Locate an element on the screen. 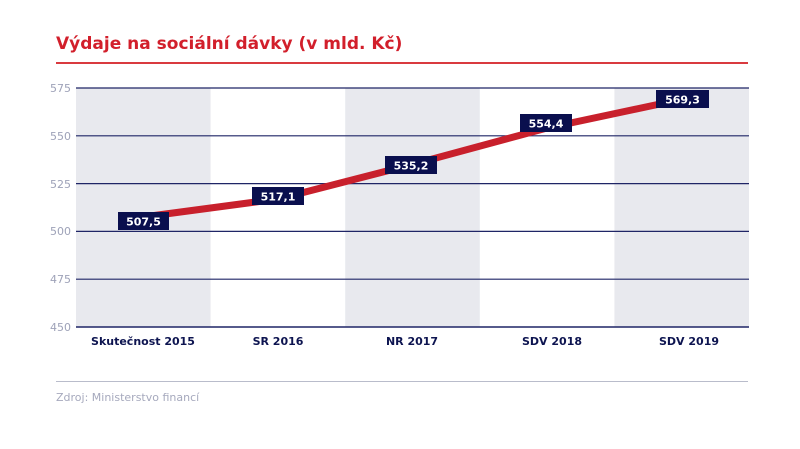  source-note: Zdroj: Ministerstvo financí is located at coordinates (128, 397).